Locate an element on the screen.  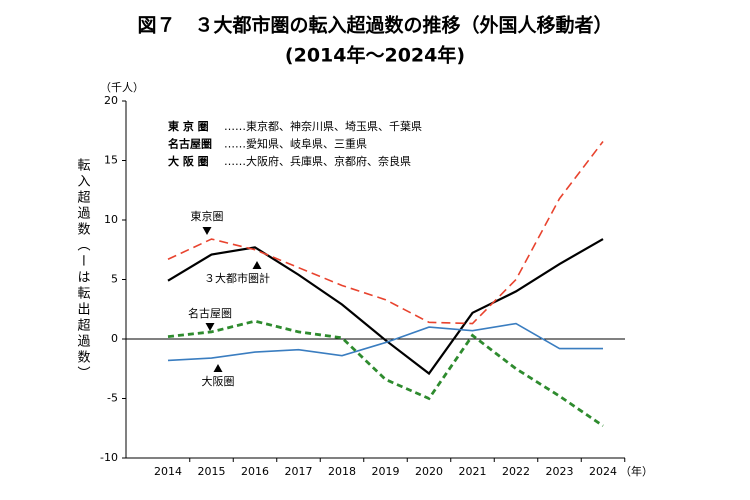
x-tick-label: 2021 is located at coordinates (473, 471).